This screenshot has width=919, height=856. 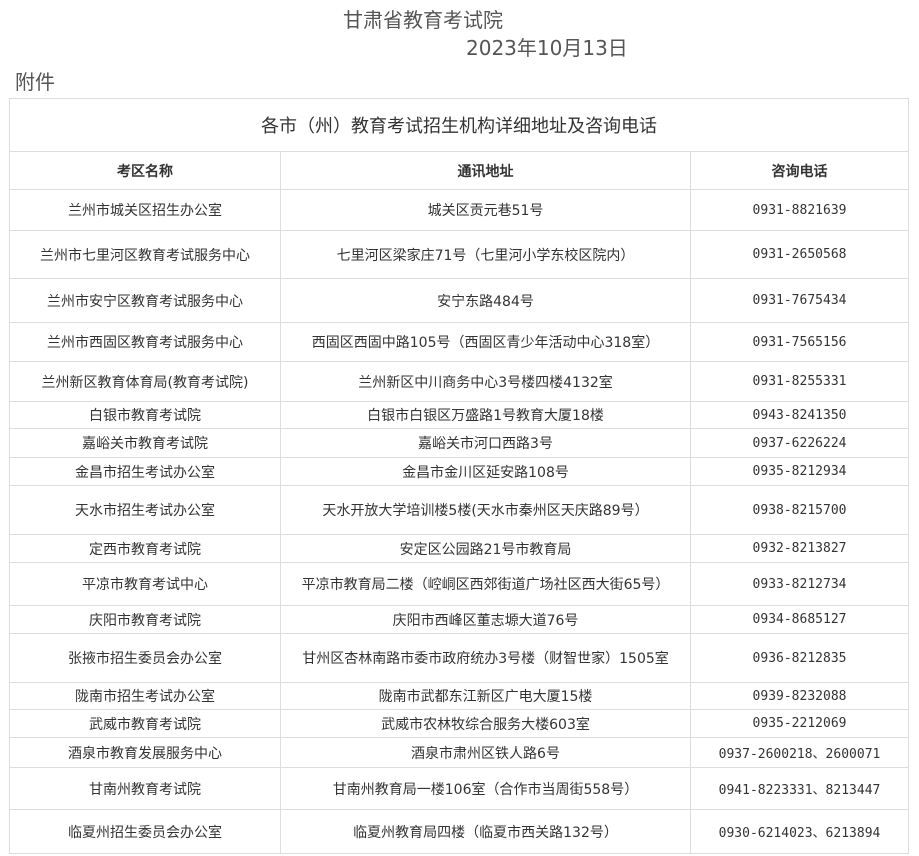 What do you see at coordinates (485, 415) in the screenshot?
I see `address-cell: 白银市白银区万盛路1号教育大厦18楼` at bounding box center [485, 415].